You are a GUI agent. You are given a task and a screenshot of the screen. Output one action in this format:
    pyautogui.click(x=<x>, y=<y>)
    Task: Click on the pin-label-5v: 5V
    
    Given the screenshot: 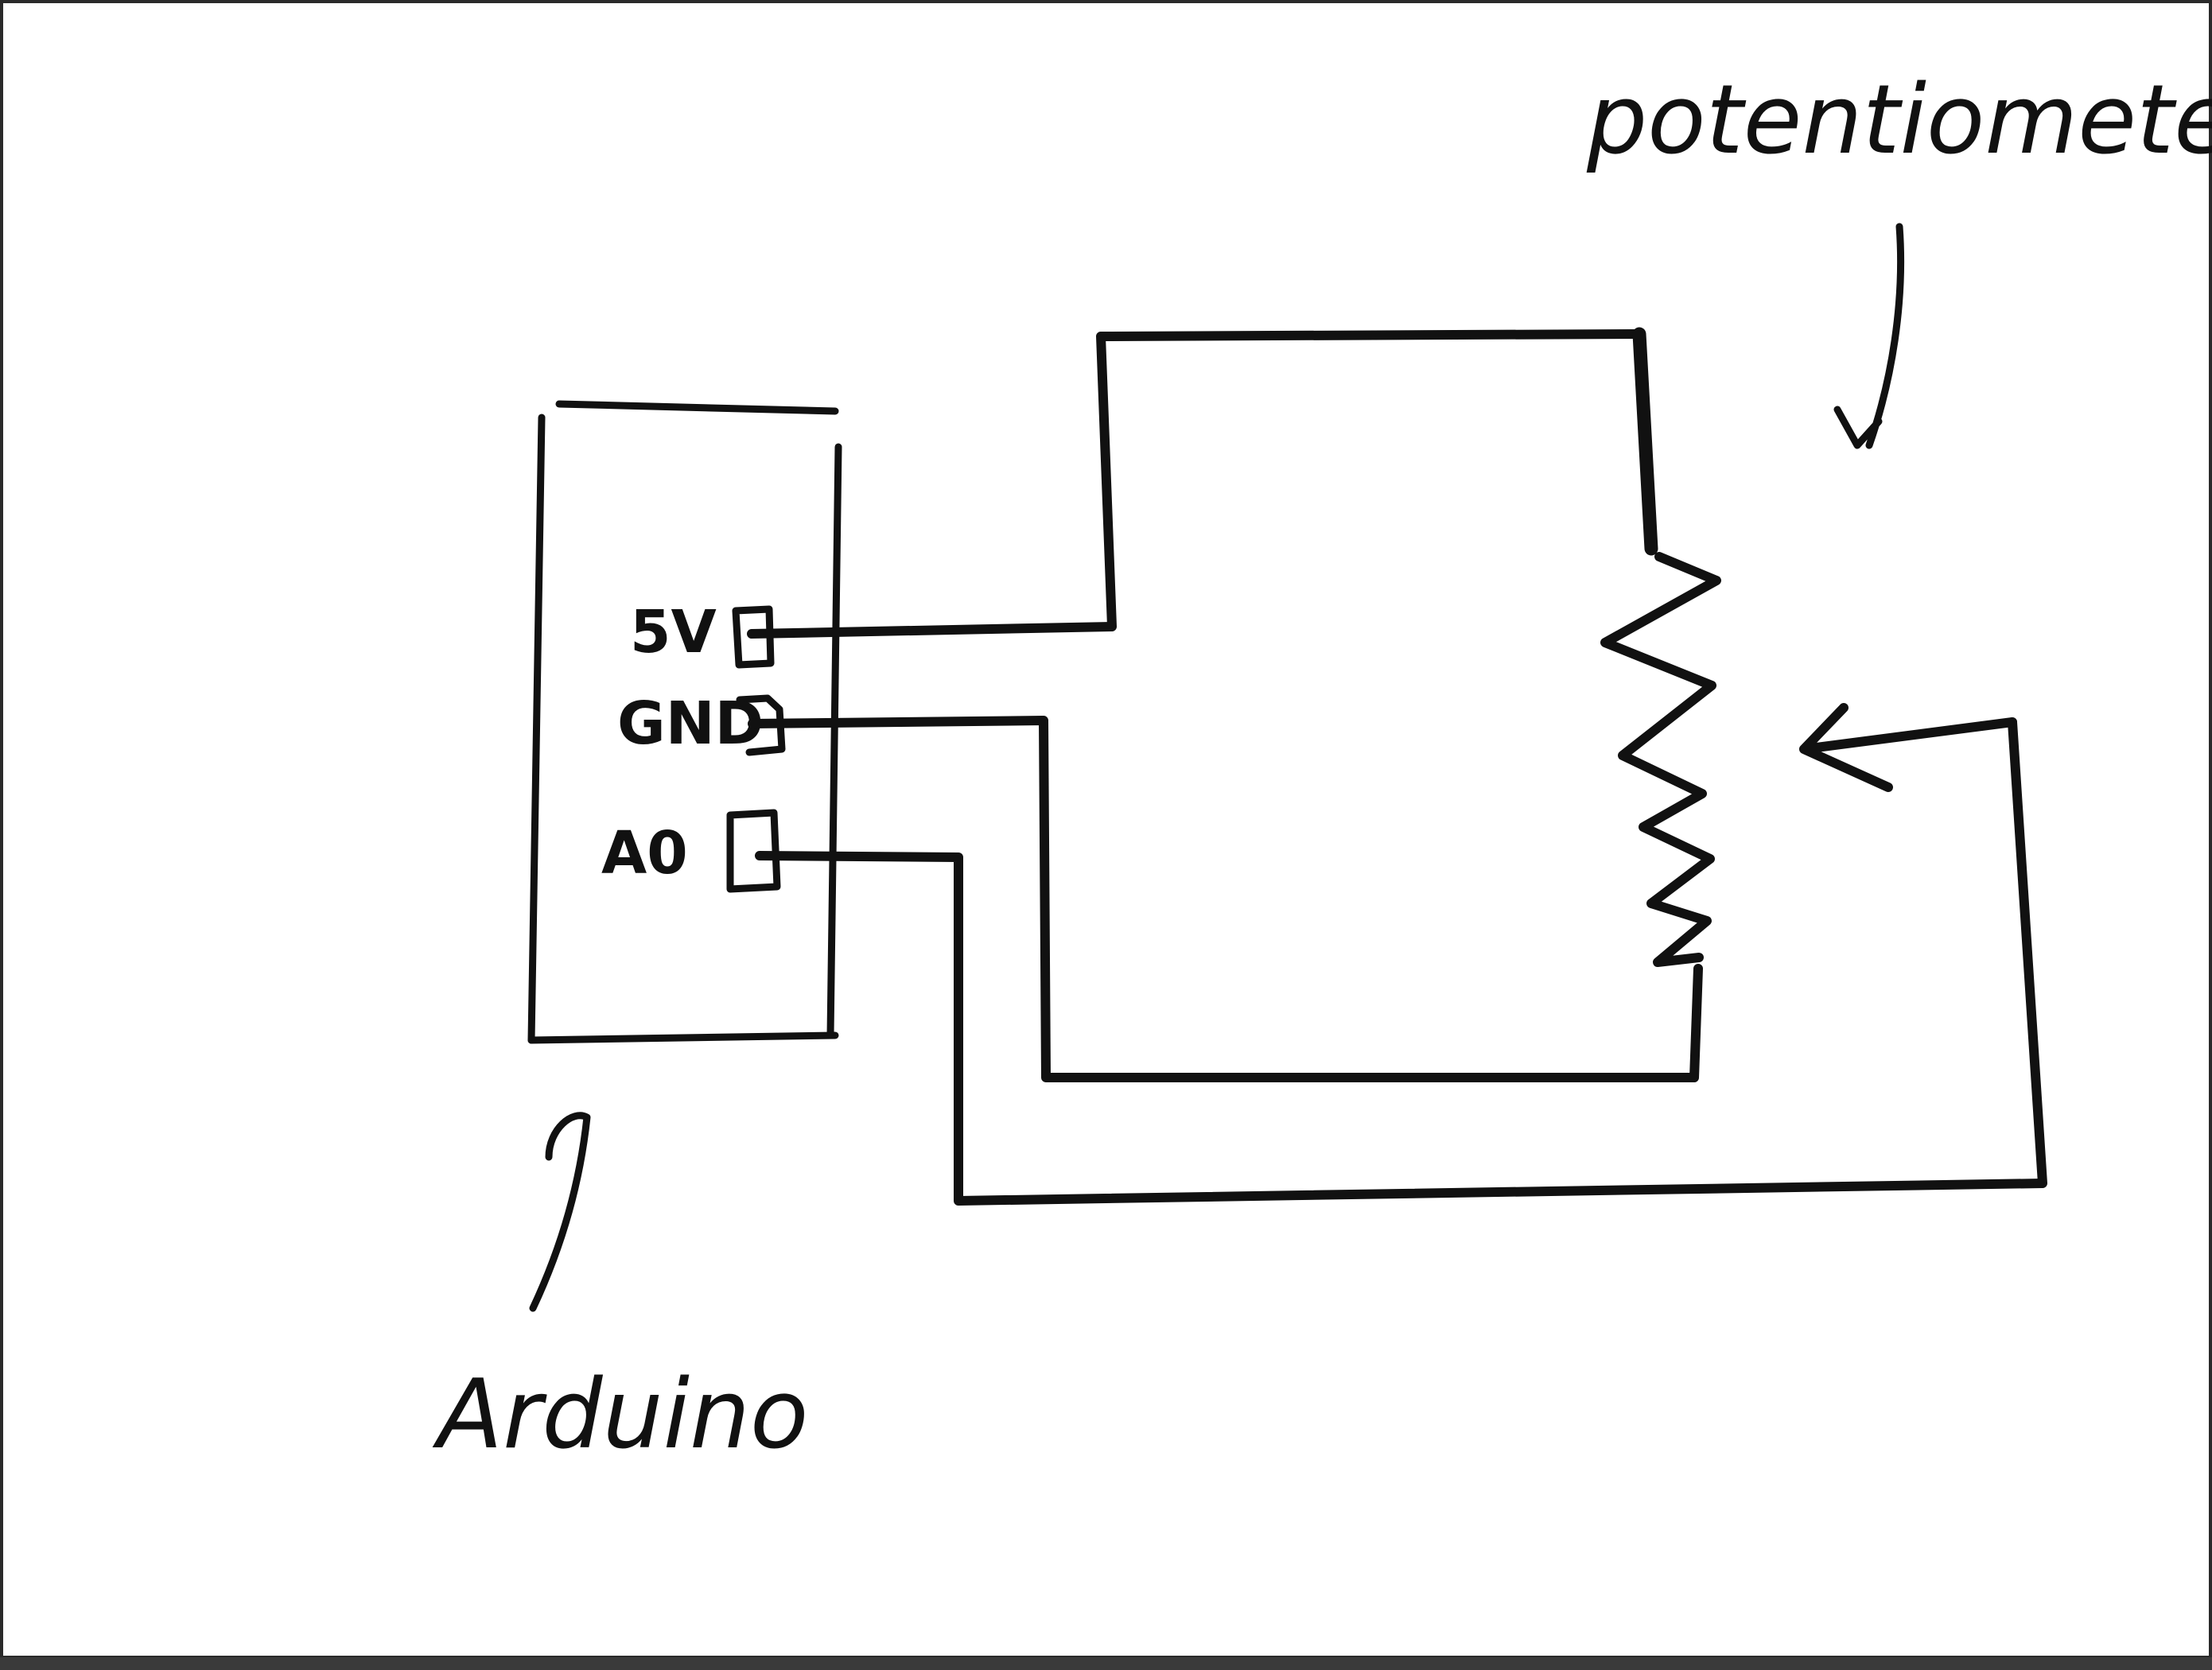 What is the action you would take?
    pyautogui.click(x=673, y=632)
    